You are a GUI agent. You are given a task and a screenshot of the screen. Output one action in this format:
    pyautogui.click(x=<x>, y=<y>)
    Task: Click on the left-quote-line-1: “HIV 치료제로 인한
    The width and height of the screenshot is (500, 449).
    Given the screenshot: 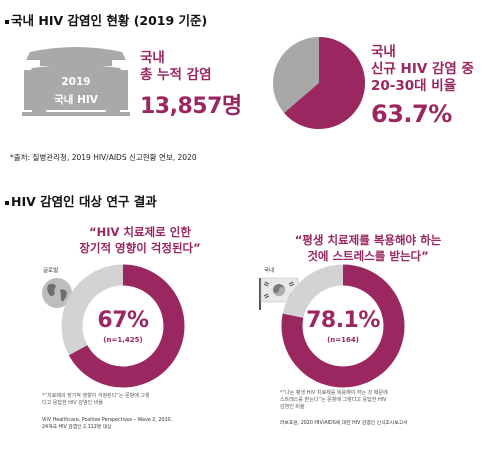 What is the action you would take?
    pyautogui.click(x=140, y=232)
    